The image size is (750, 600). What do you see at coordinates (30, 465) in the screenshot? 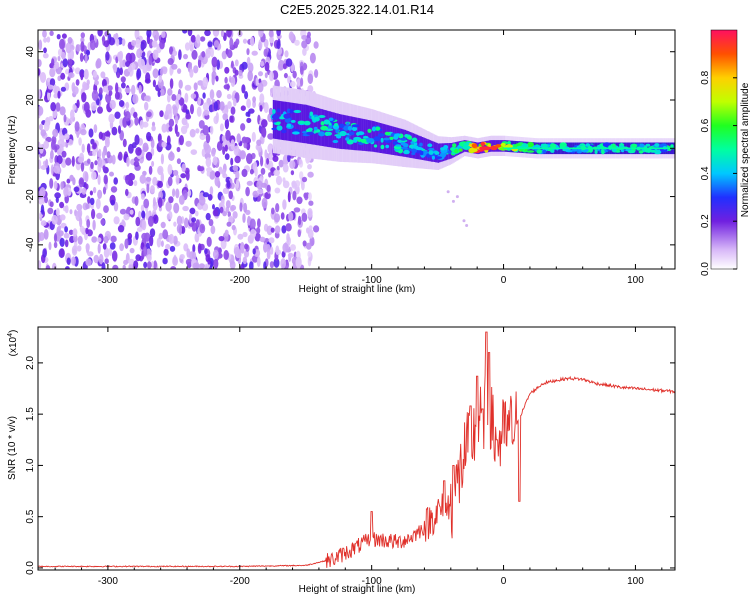
I see `y-tick-label: 1.0` at bounding box center [30, 465].